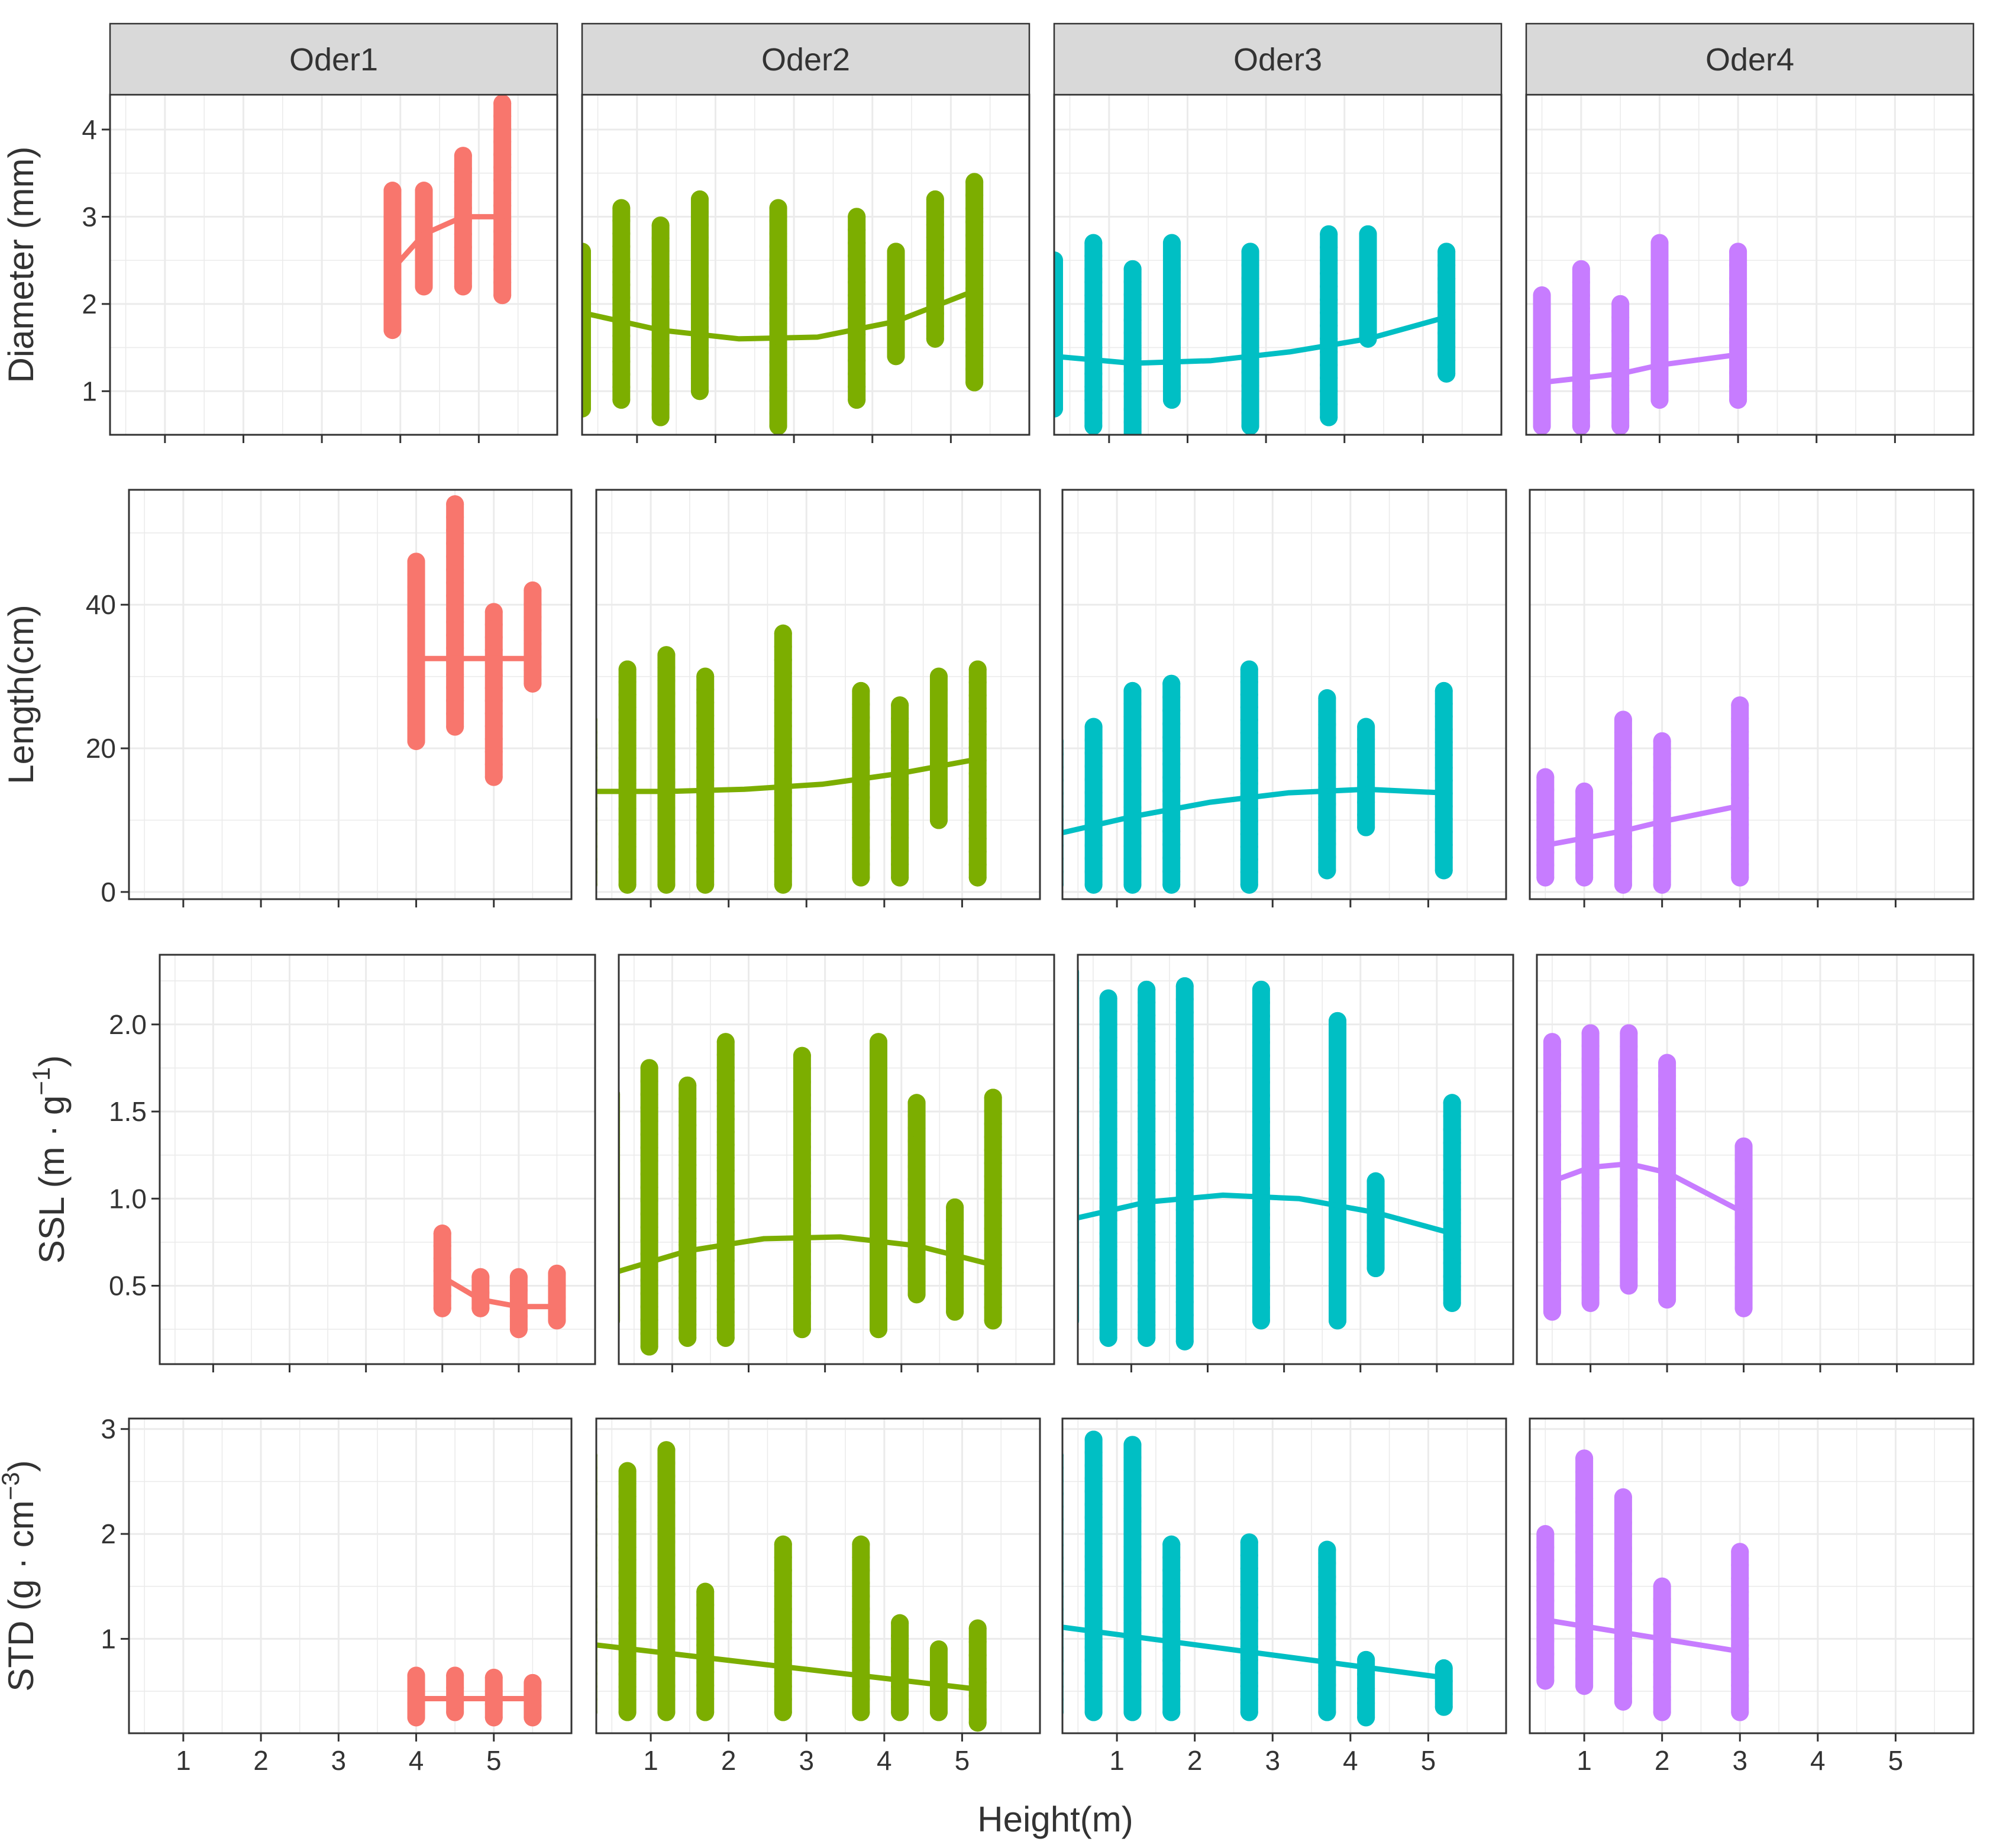 Image resolution: width=1990 pixels, height=1848 pixels. Describe the element at coordinates (320, 268) in the screenshot. I see `panel-diameter-oder1: 1 2 3 4` at that location.